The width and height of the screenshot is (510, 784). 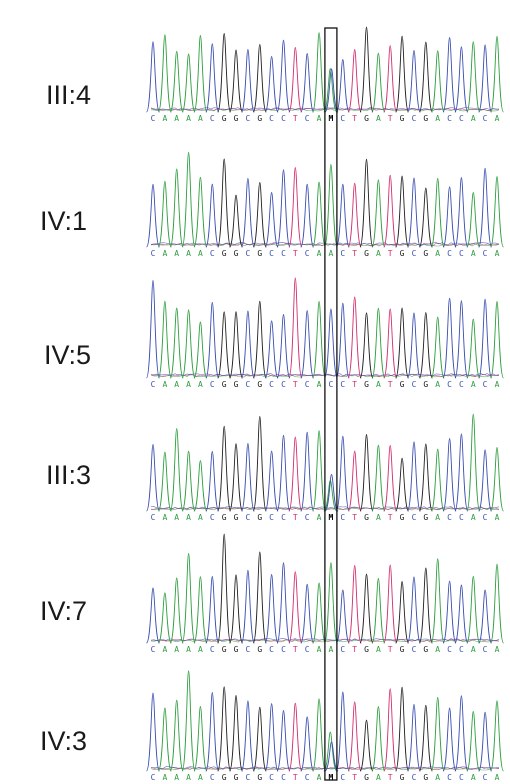 I want to click on base-call-25: A, so click(x=437, y=253).